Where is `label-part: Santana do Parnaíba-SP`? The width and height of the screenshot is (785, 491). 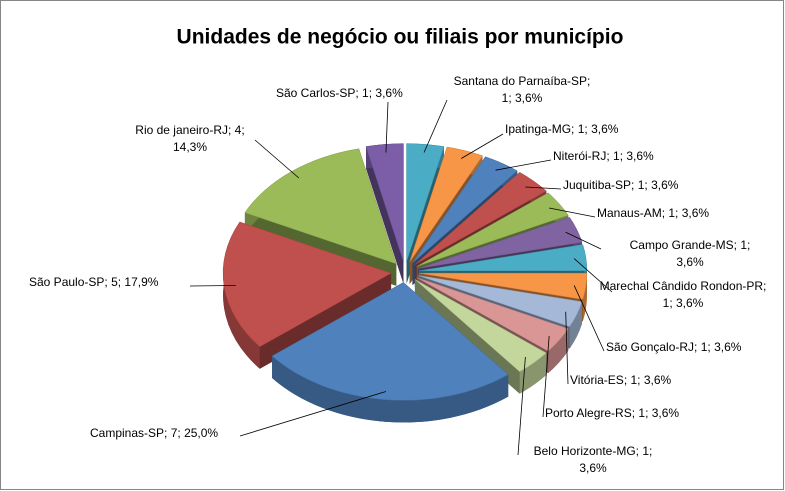 label-part: Santana do Parnaíba-SP is located at coordinates (520, 81).